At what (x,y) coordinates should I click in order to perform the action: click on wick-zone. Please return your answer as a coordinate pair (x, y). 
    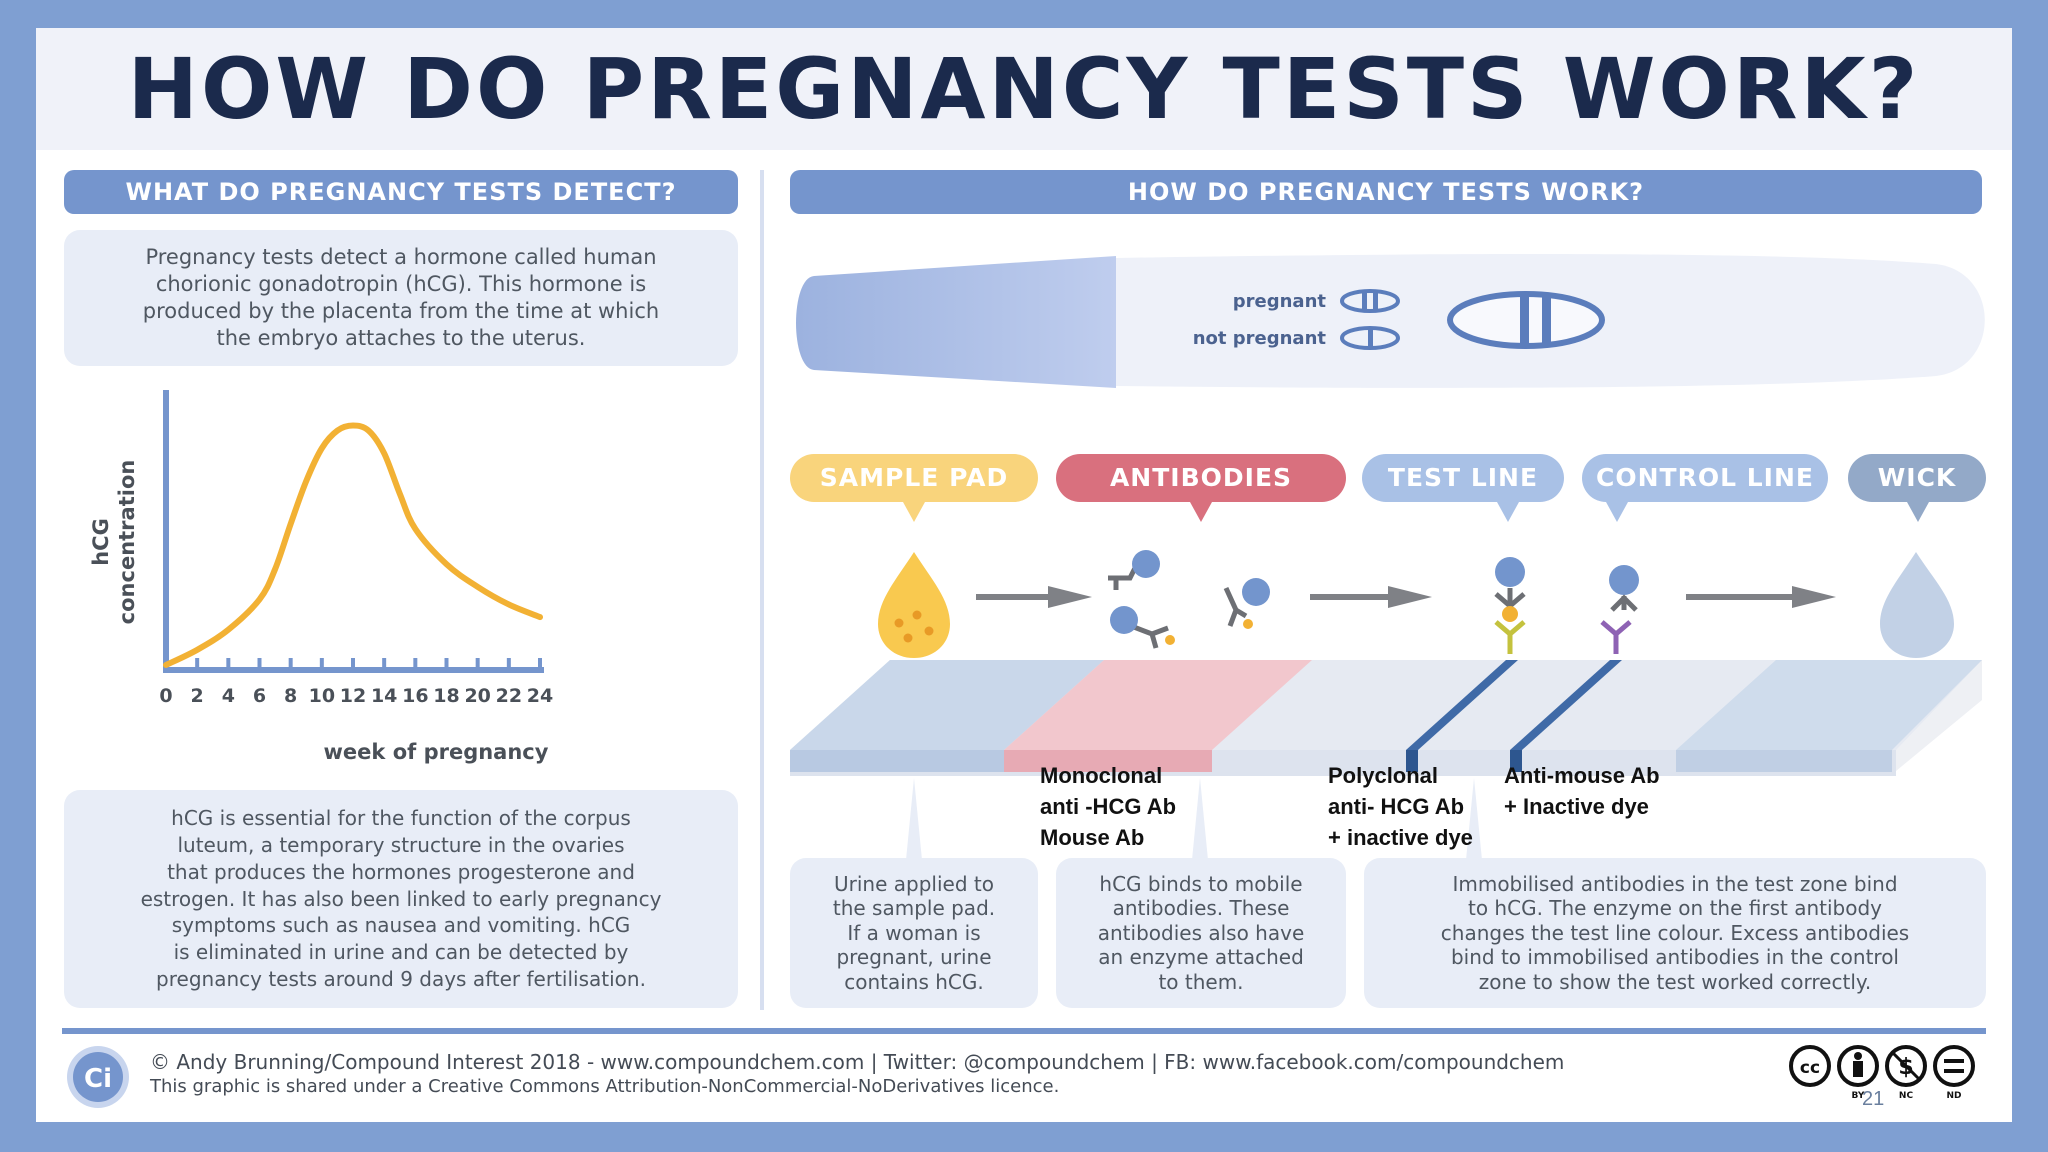
    Looking at the image, I should click on (1829, 705).